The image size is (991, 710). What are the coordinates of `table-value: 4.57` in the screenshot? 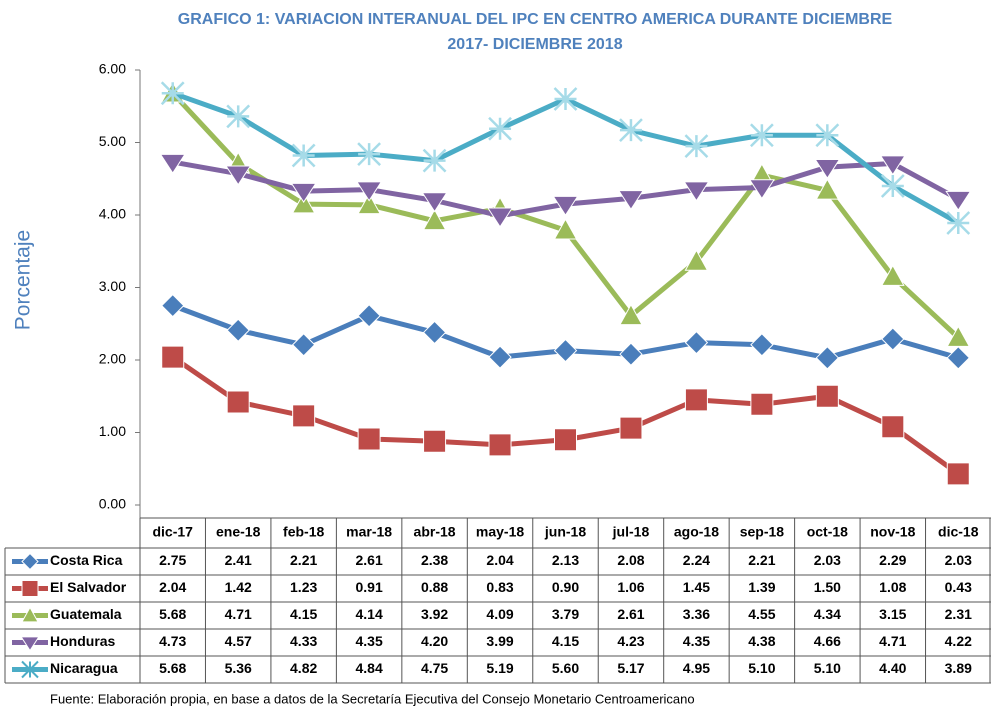 It's located at (238, 641).